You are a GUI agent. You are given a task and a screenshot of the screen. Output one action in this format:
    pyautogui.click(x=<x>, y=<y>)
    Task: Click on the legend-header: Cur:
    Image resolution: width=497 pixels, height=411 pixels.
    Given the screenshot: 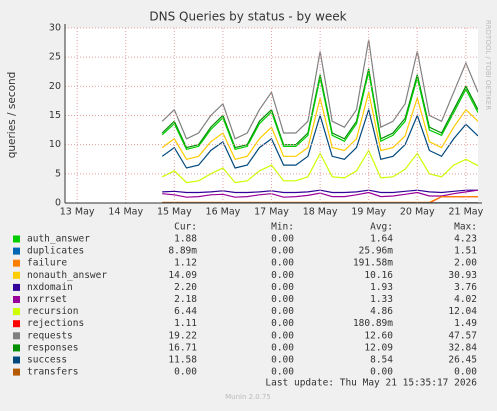 What is the action you would take?
    pyautogui.click(x=185, y=227)
    